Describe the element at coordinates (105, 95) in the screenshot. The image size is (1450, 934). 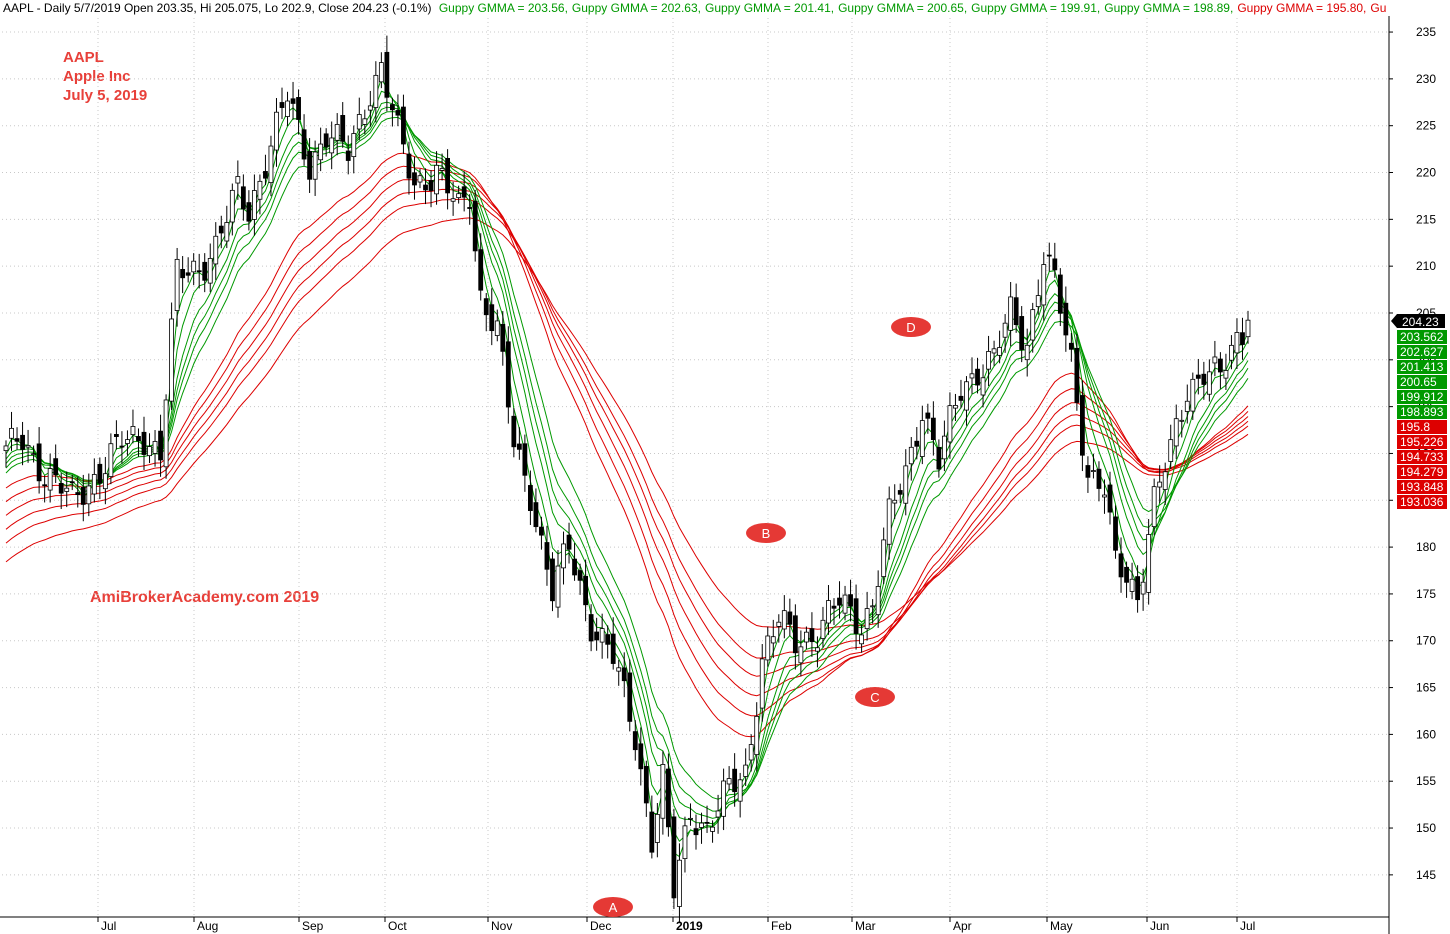
I see `date-label: July 5, 2019` at that location.